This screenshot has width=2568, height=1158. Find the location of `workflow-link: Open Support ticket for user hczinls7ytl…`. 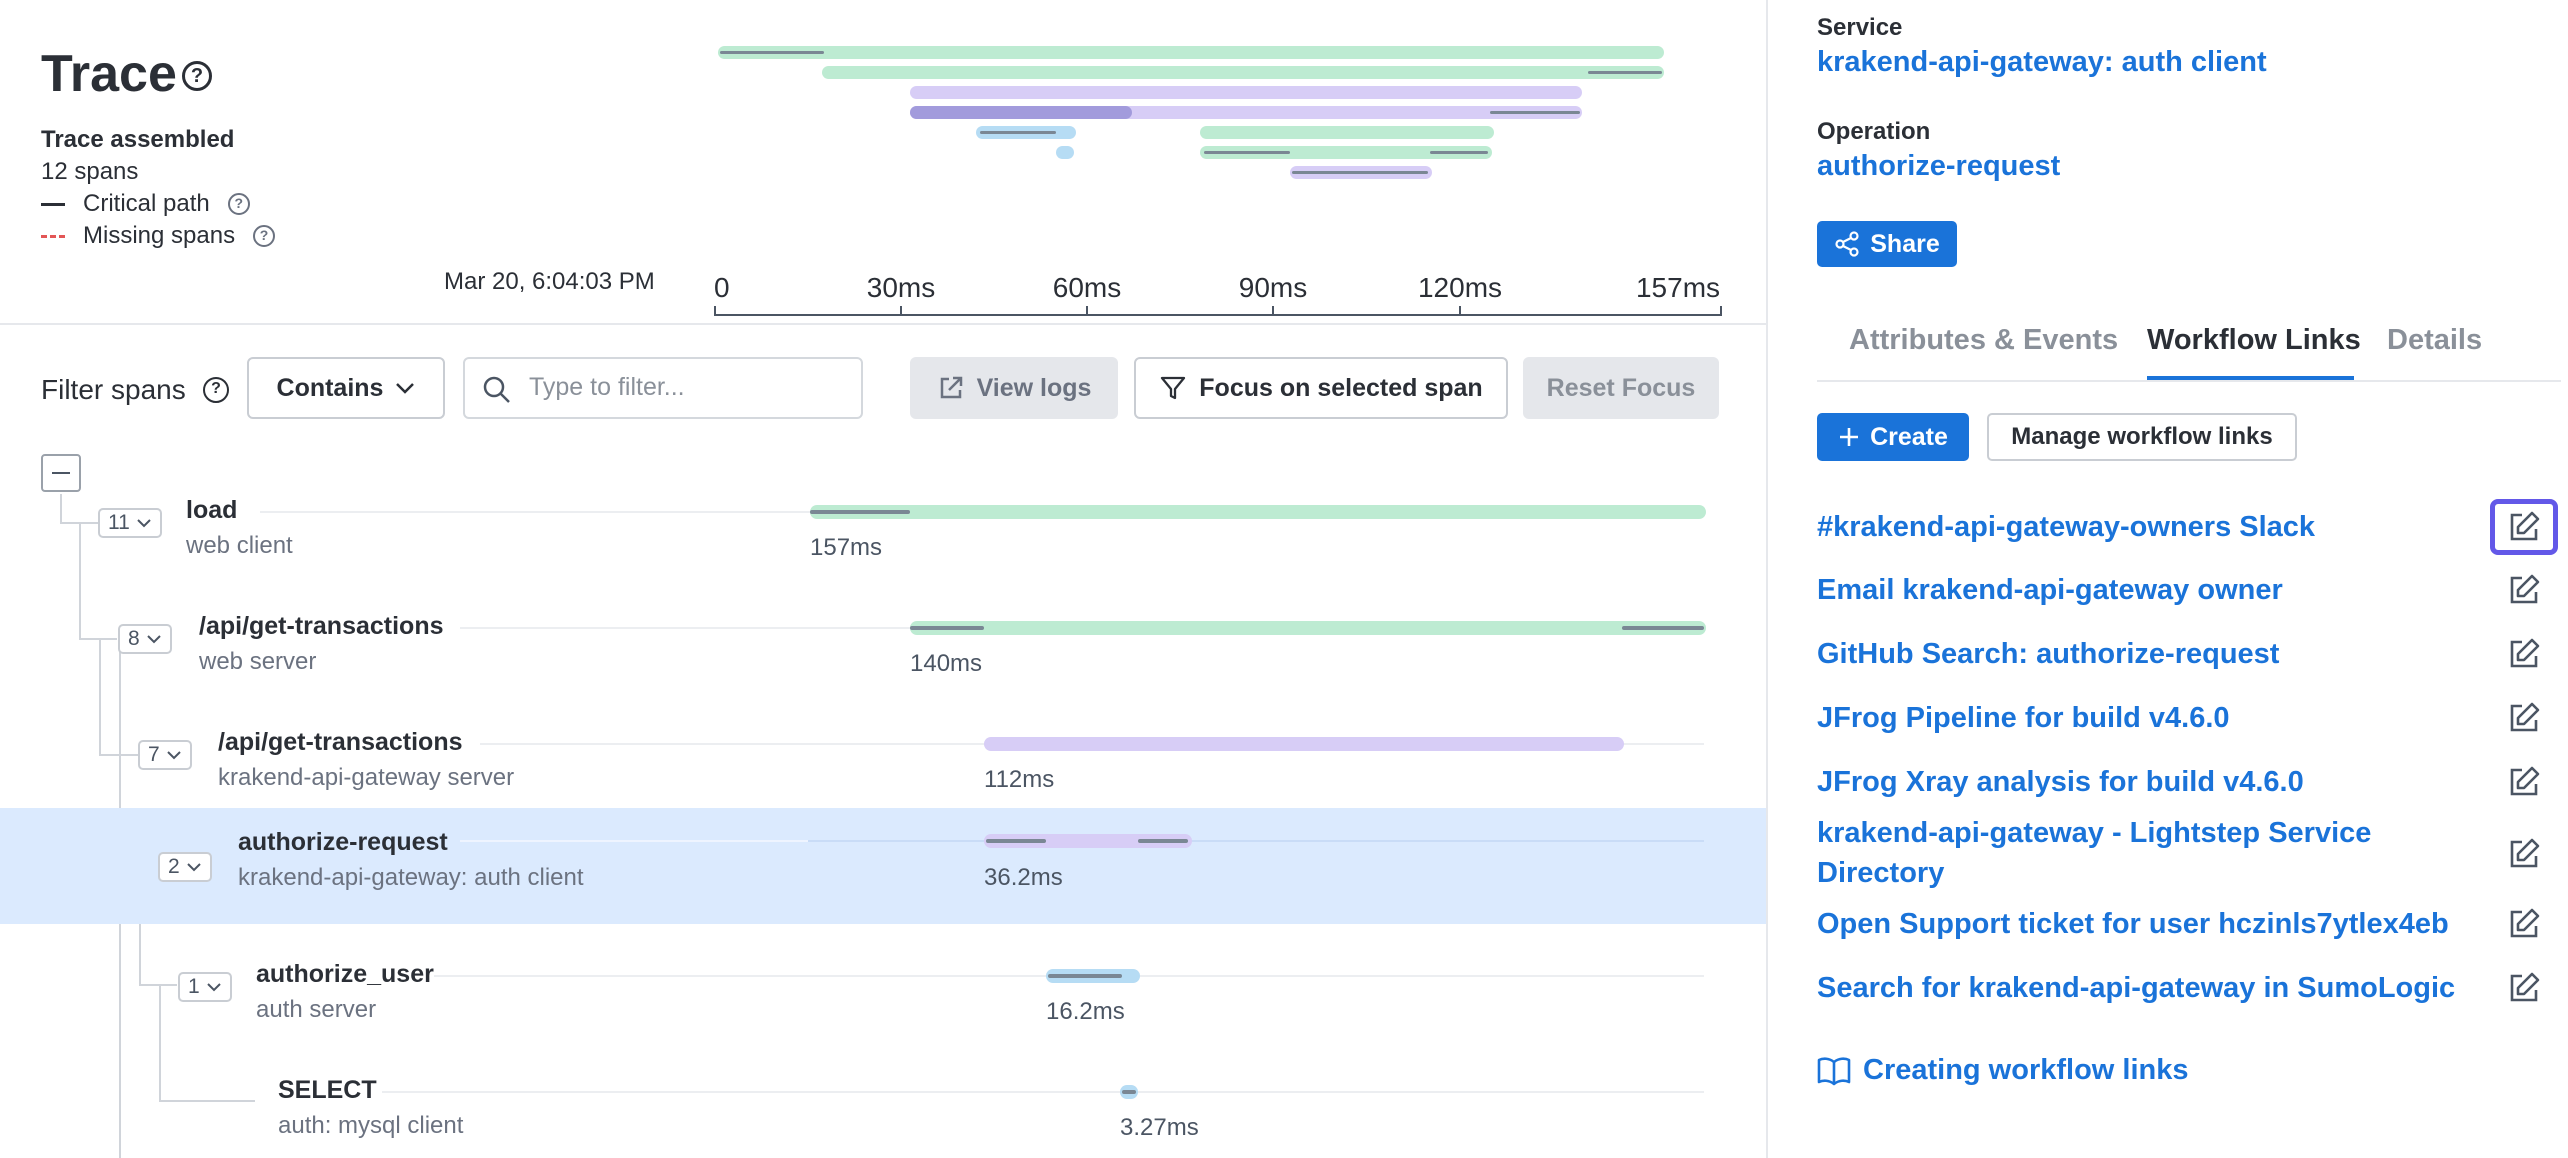

workflow-link: Open Support ticket for user hczinls7ytl… is located at coordinates (2133, 924).